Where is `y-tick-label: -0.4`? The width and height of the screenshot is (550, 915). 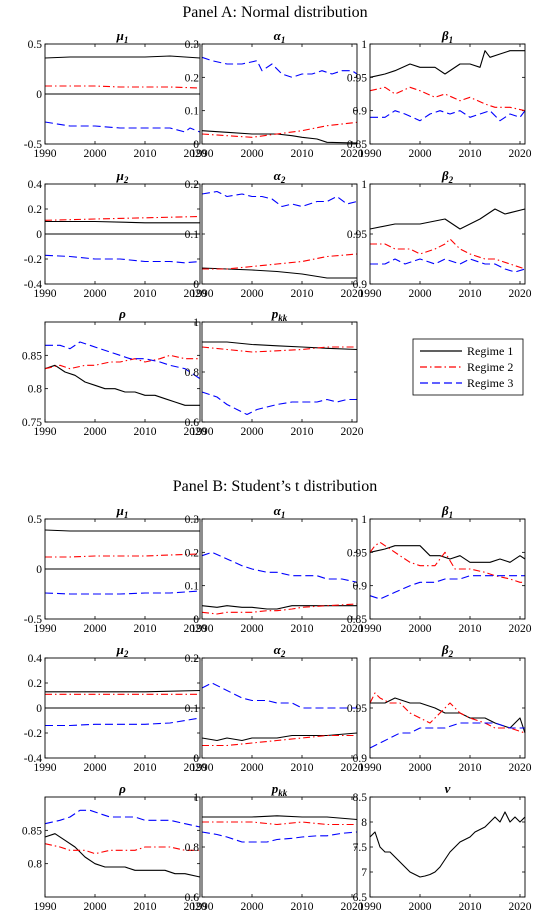 y-tick-label: -0.4 is located at coordinates (33, 759).